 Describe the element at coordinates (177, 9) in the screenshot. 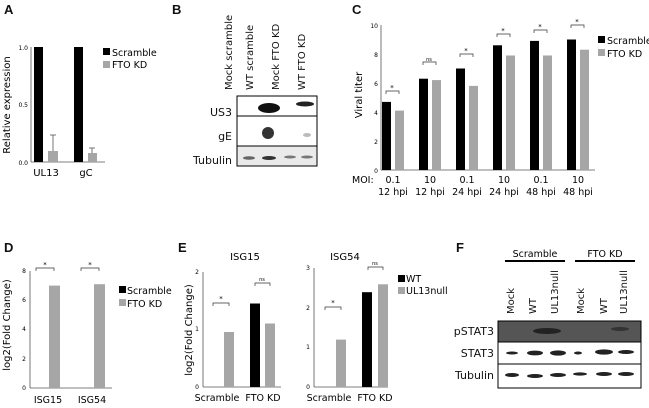

I see `panel-label-b: B` at that location.